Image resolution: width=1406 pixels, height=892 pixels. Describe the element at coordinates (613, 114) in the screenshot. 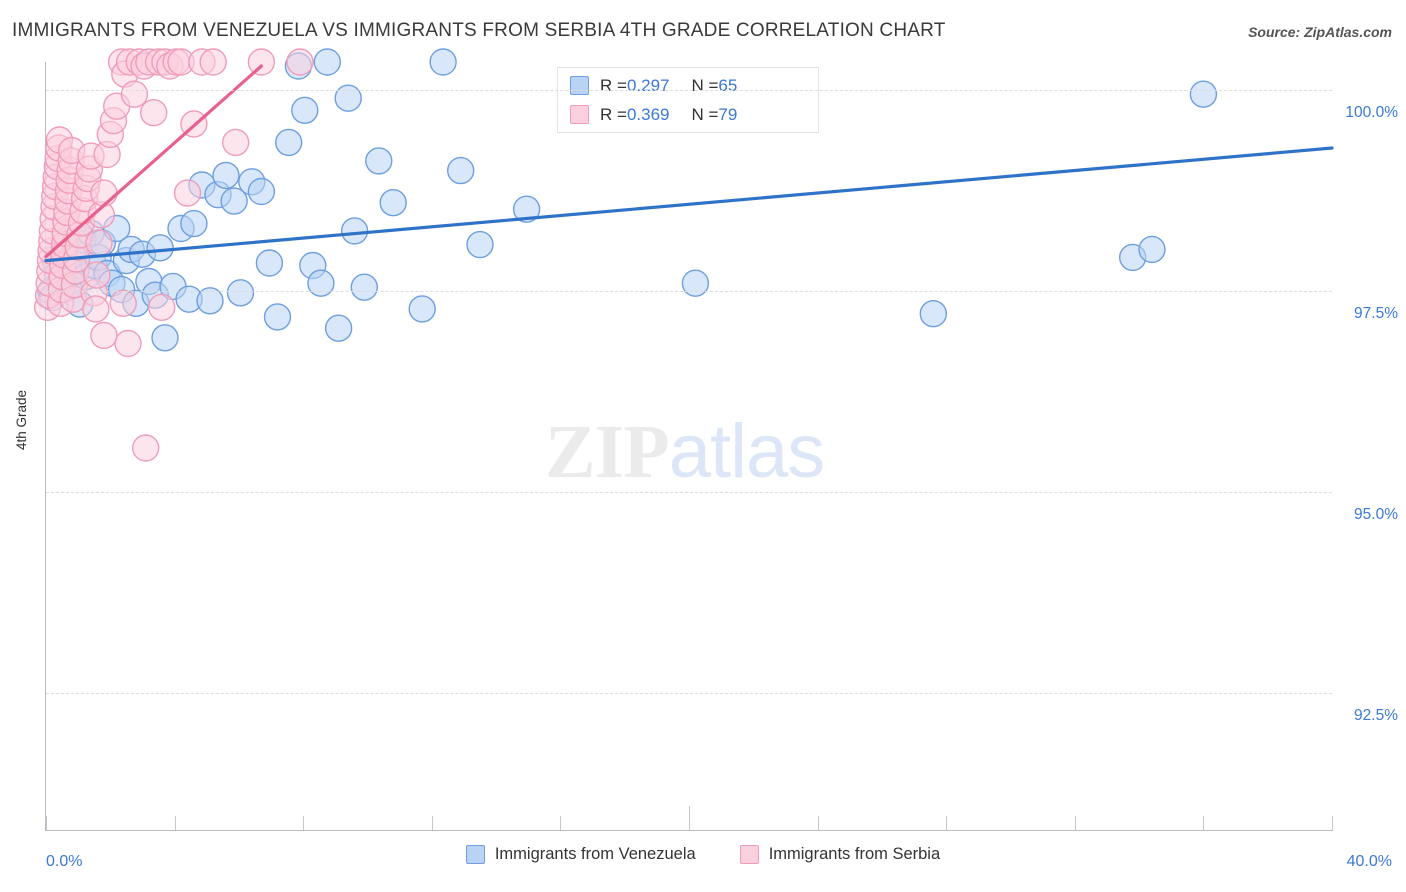

I see `r-label-serbia: R =` at that location.